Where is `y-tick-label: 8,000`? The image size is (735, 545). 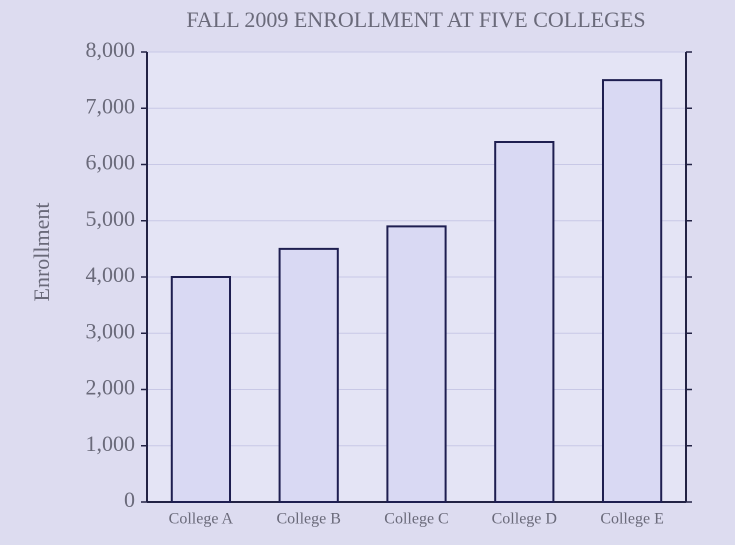
y-tick-label: 8,000 is located at coordinates (111, 49).